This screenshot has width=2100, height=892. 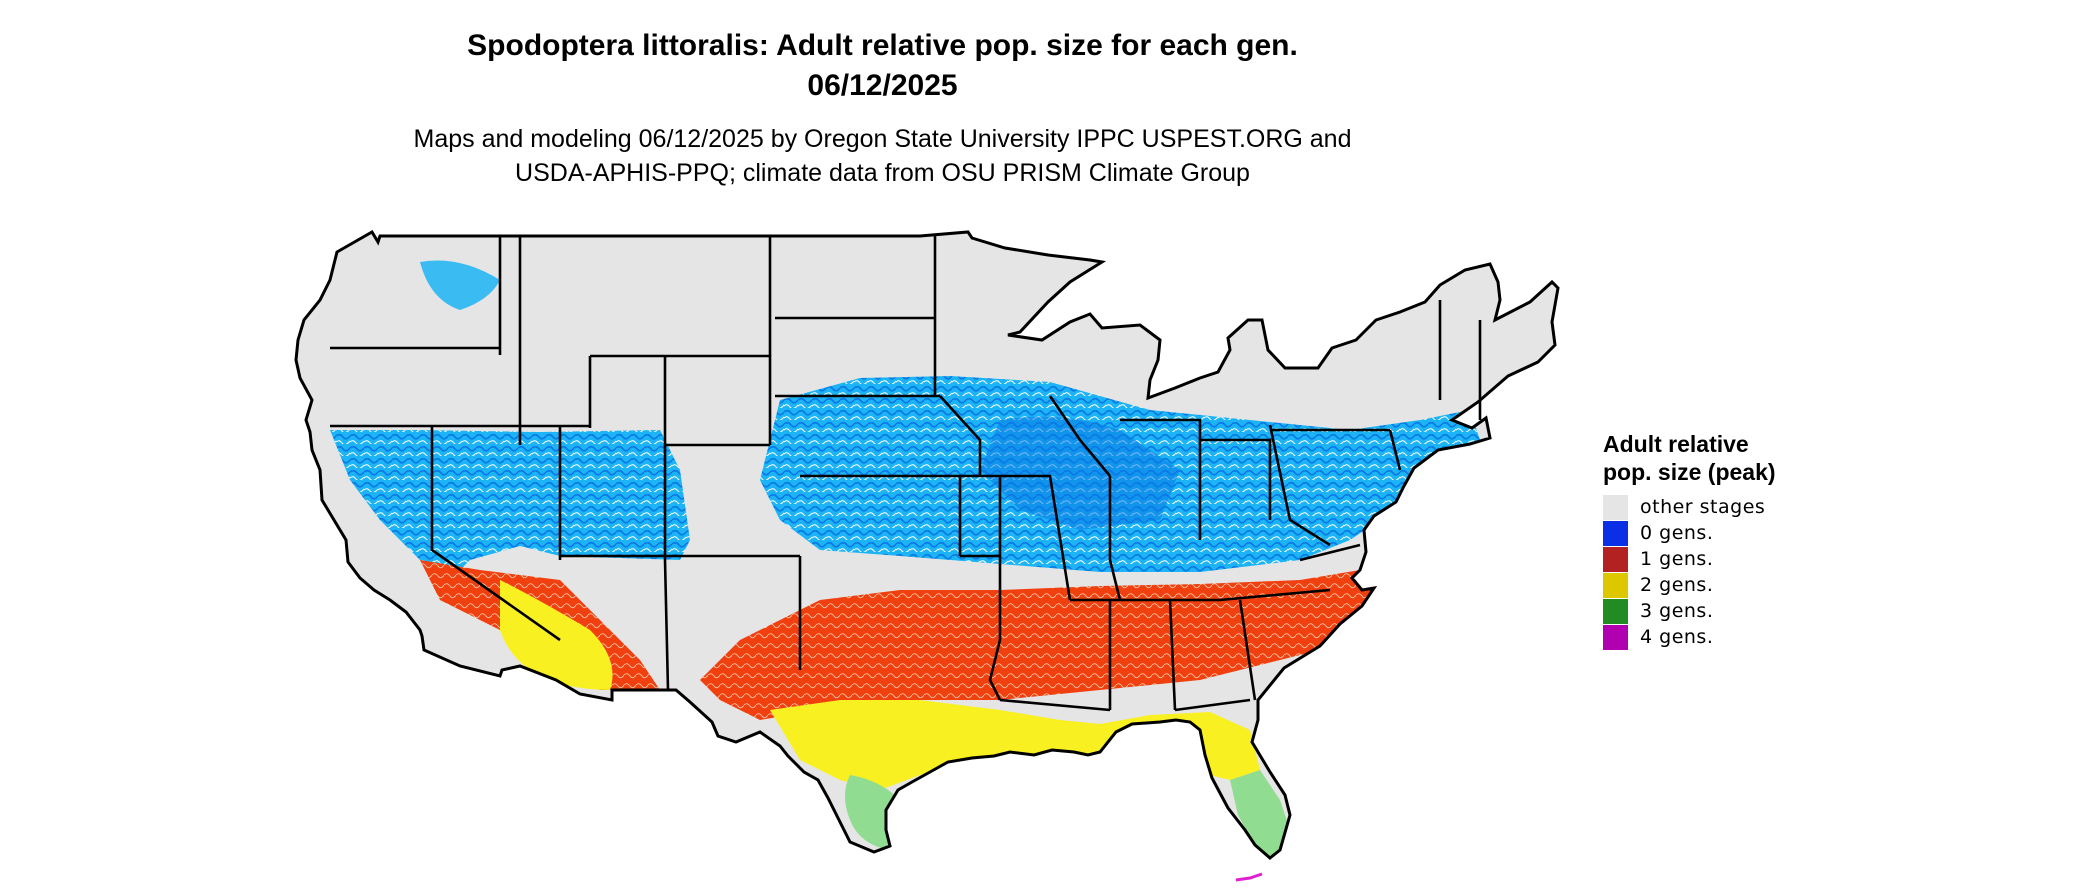 I want to click on title-line-2: 06/12/2025, so click(x=882, y=85).